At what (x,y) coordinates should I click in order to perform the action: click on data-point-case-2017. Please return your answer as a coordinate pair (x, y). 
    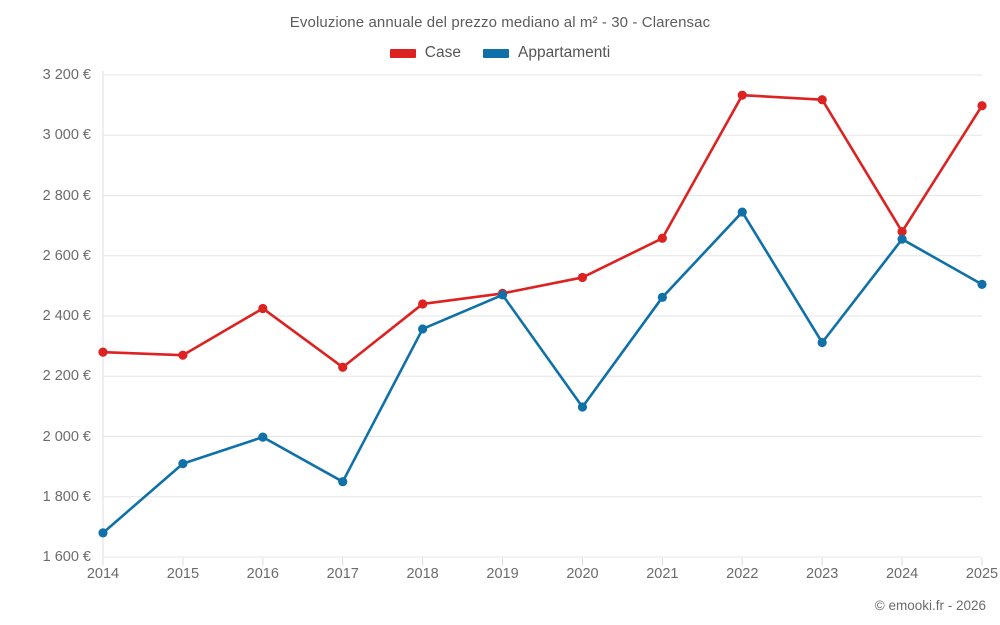
    Looking at the image, I should click on (343, 367).